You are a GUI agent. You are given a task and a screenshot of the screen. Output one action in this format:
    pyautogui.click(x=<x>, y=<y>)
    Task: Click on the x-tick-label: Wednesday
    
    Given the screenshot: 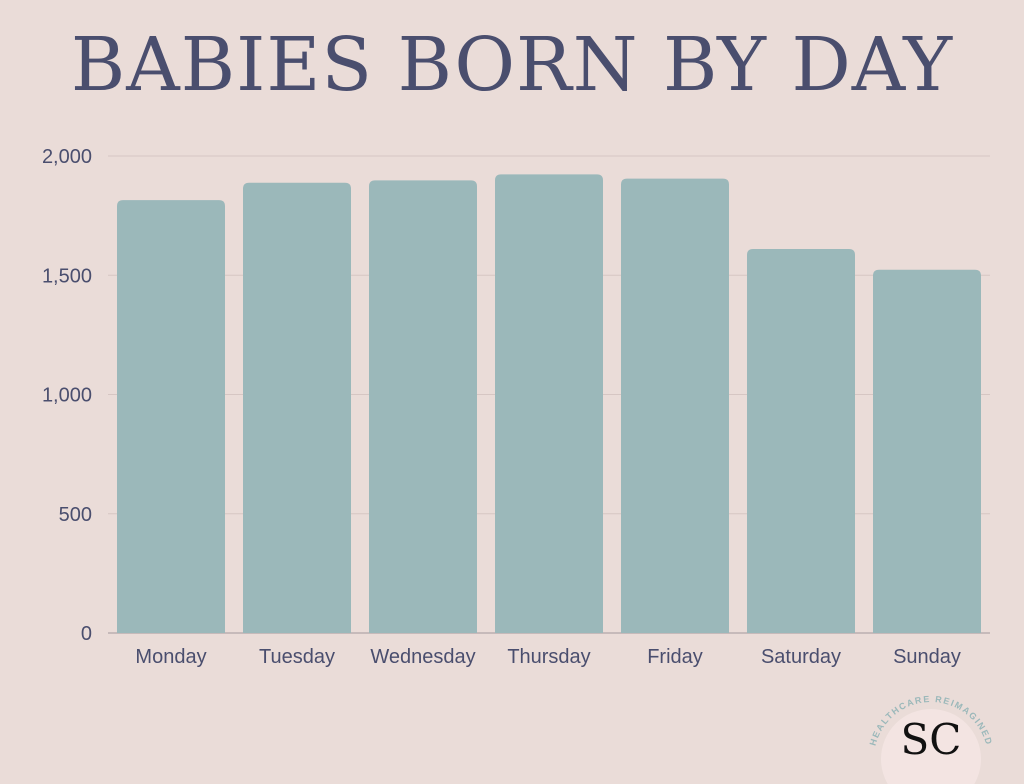 What is the action you would take?
    pyautogui.click(x=422, y=657)
    